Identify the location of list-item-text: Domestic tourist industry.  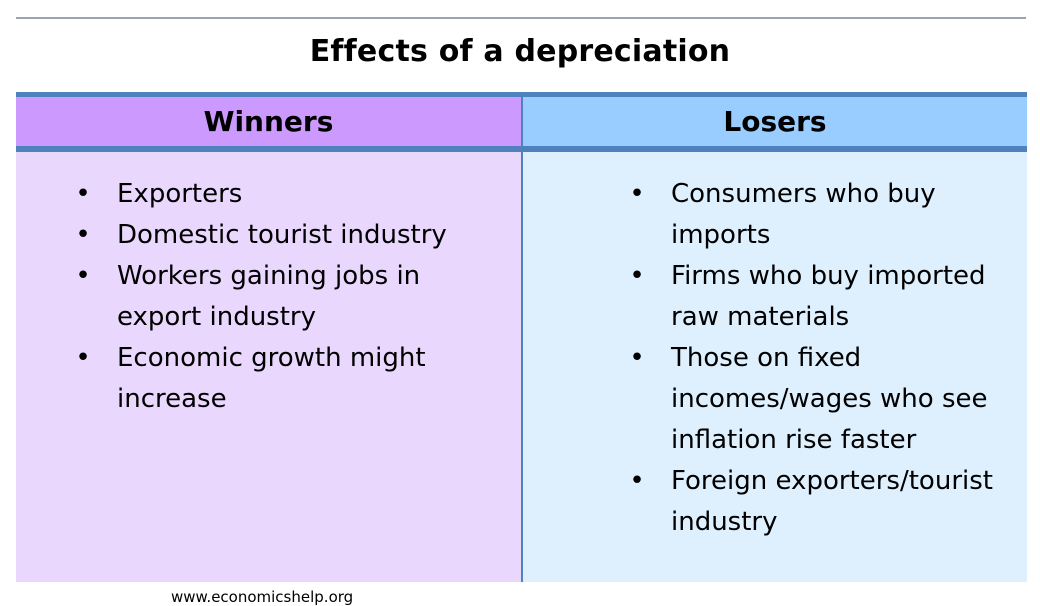
(282, 235).